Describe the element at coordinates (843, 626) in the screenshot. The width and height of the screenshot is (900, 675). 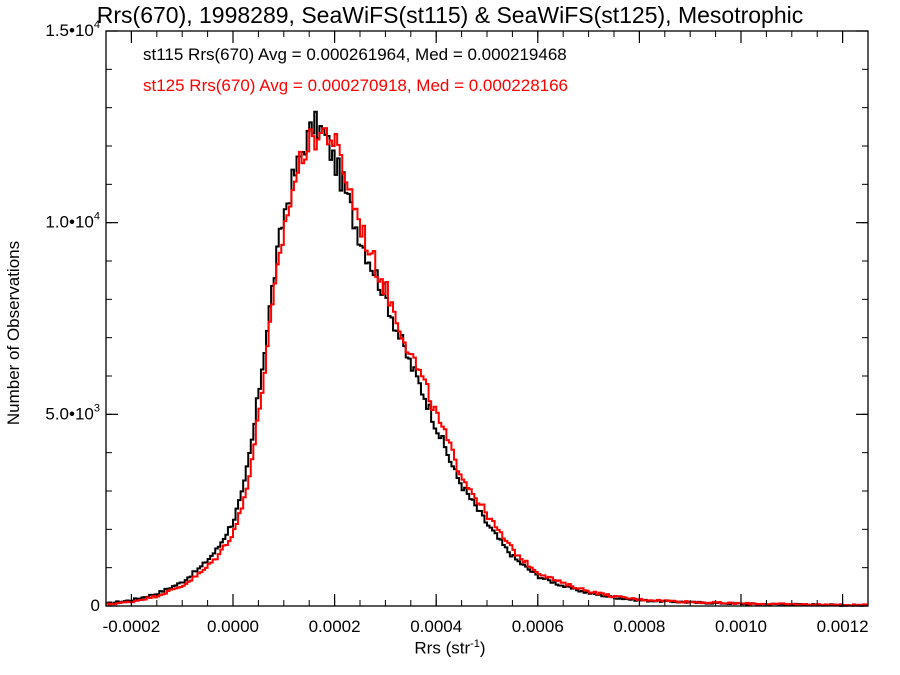
I see `x-tick-label: 0.0012` at that location.